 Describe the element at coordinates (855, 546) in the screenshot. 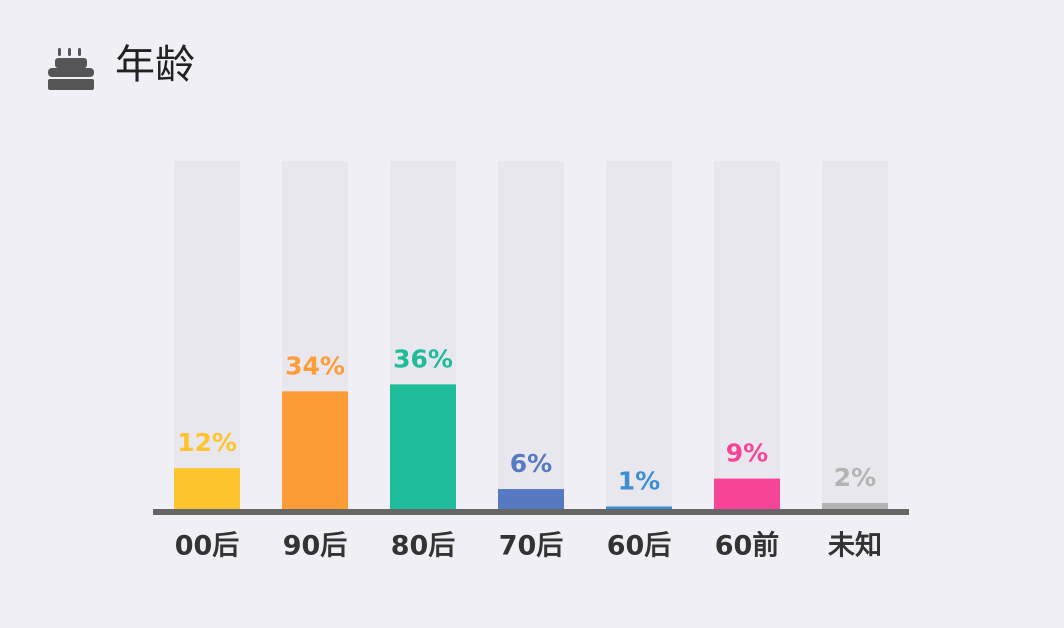

I see `x-tick-label: 未知` at that location.